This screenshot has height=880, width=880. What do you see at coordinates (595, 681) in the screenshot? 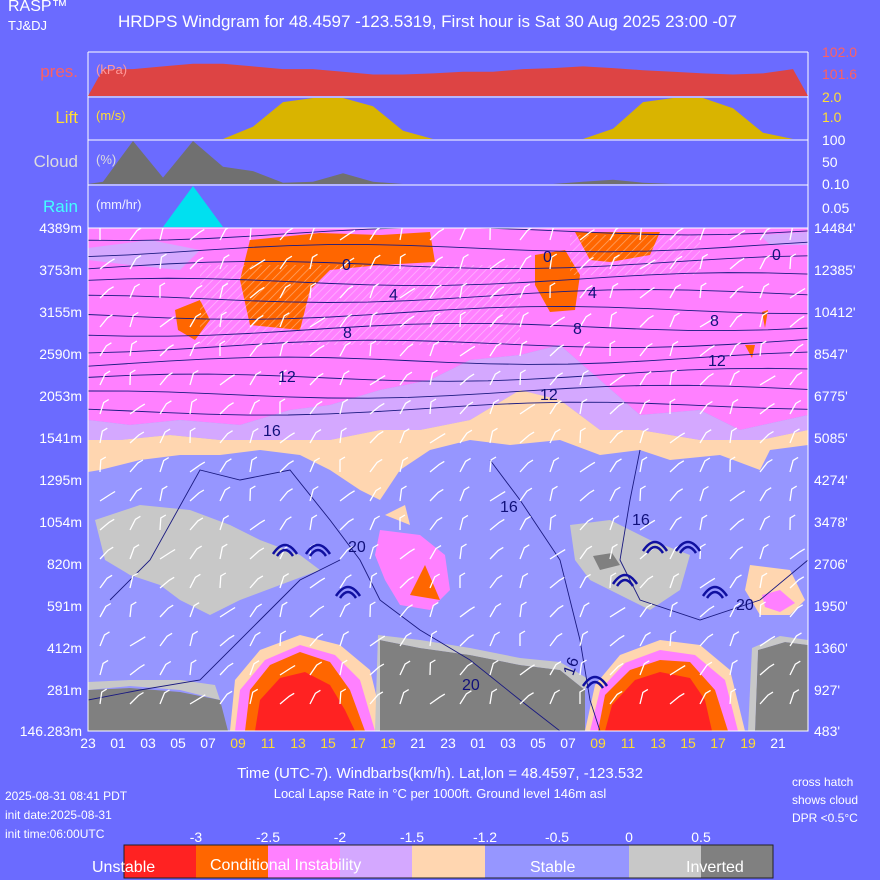
I see `inversion-marker` at bounding box center [595, 681].